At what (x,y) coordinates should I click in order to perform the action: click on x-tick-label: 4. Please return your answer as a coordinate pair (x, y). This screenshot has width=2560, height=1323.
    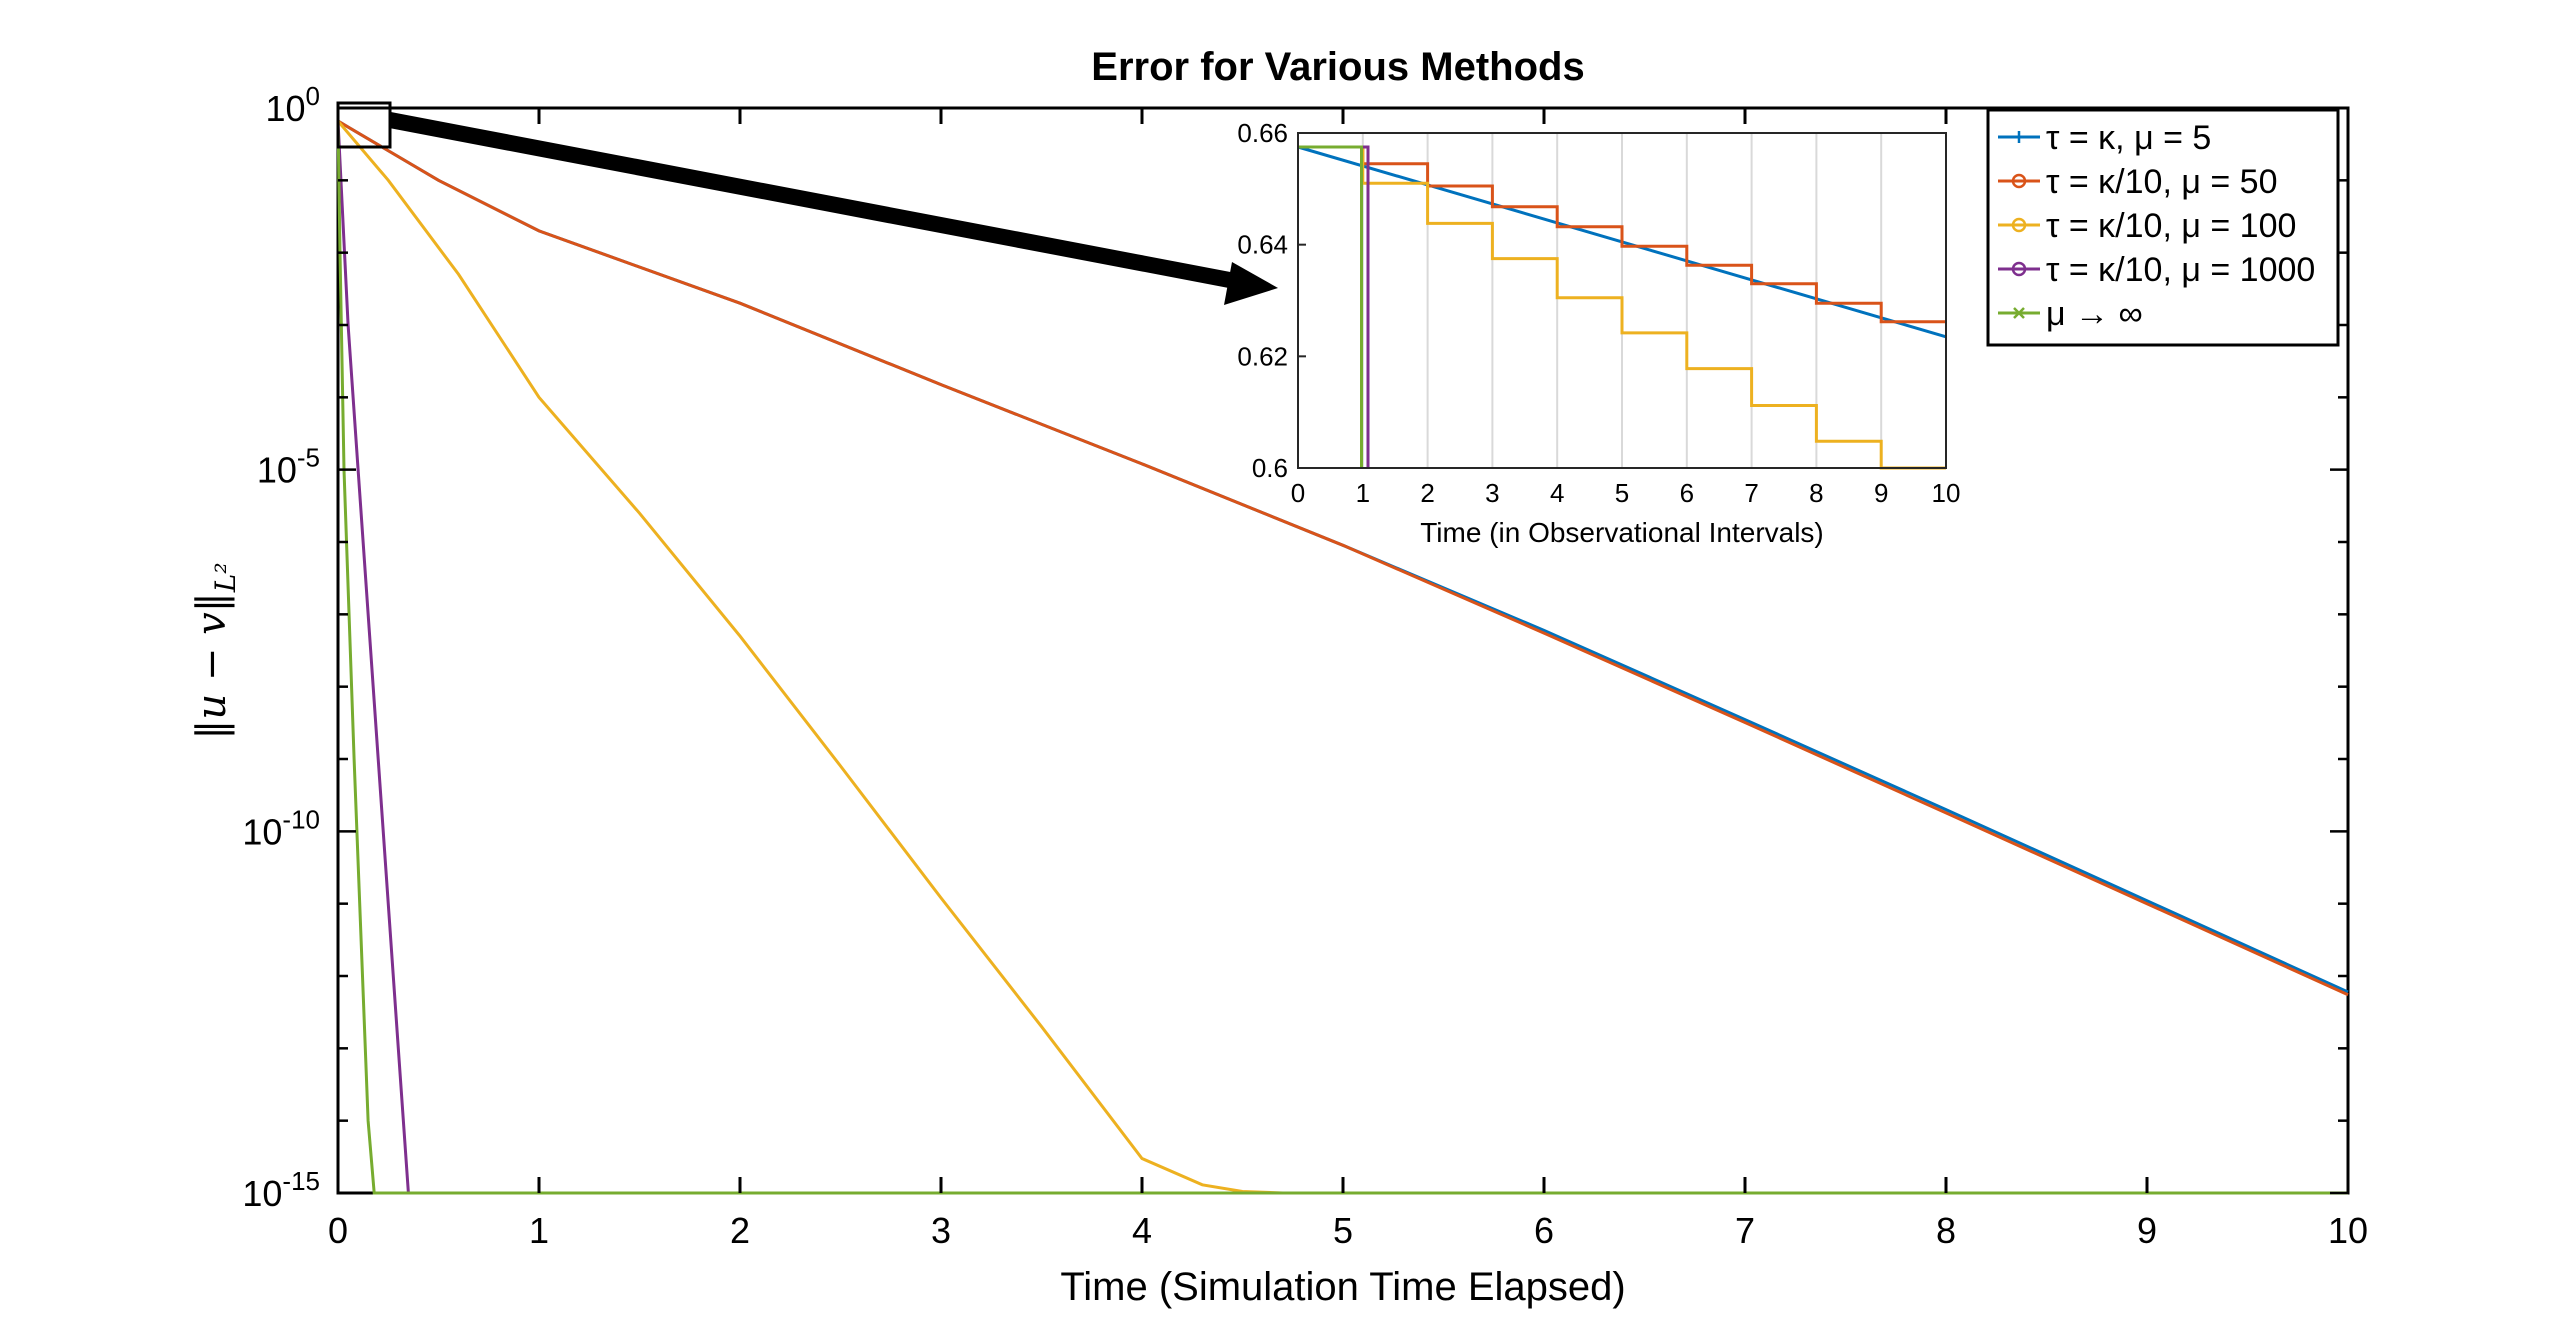
    Looking at the image, I should click on (1142, 1230).